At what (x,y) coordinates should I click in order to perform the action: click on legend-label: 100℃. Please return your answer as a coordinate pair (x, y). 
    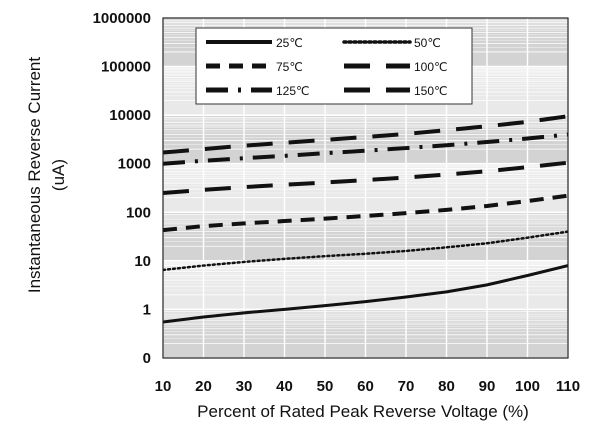
    Looking at the image, I should click on (431, 67).